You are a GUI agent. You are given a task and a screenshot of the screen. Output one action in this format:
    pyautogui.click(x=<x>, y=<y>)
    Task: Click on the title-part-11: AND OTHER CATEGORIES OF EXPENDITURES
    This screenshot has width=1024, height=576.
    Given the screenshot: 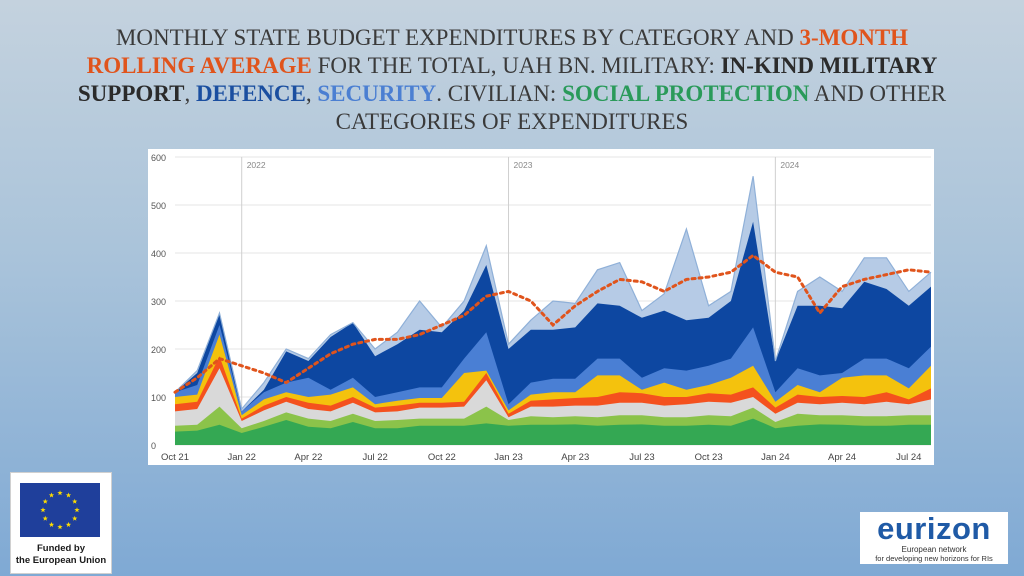 What is the action you would take?
    pyautogui.click(x=641, y=107)
    